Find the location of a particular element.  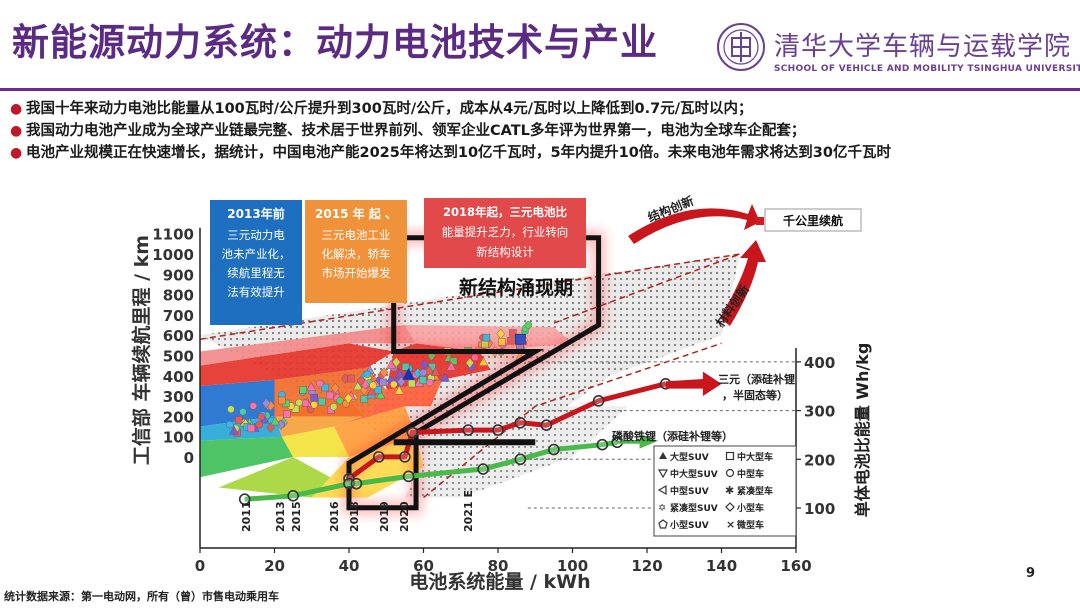

projection-hatch-lower is located at coordinates (516, 452).